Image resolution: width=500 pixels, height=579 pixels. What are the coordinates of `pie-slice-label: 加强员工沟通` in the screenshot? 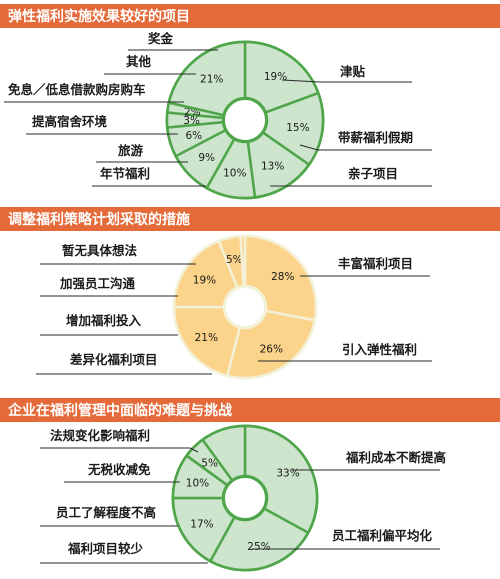 It's located at (97, 283).